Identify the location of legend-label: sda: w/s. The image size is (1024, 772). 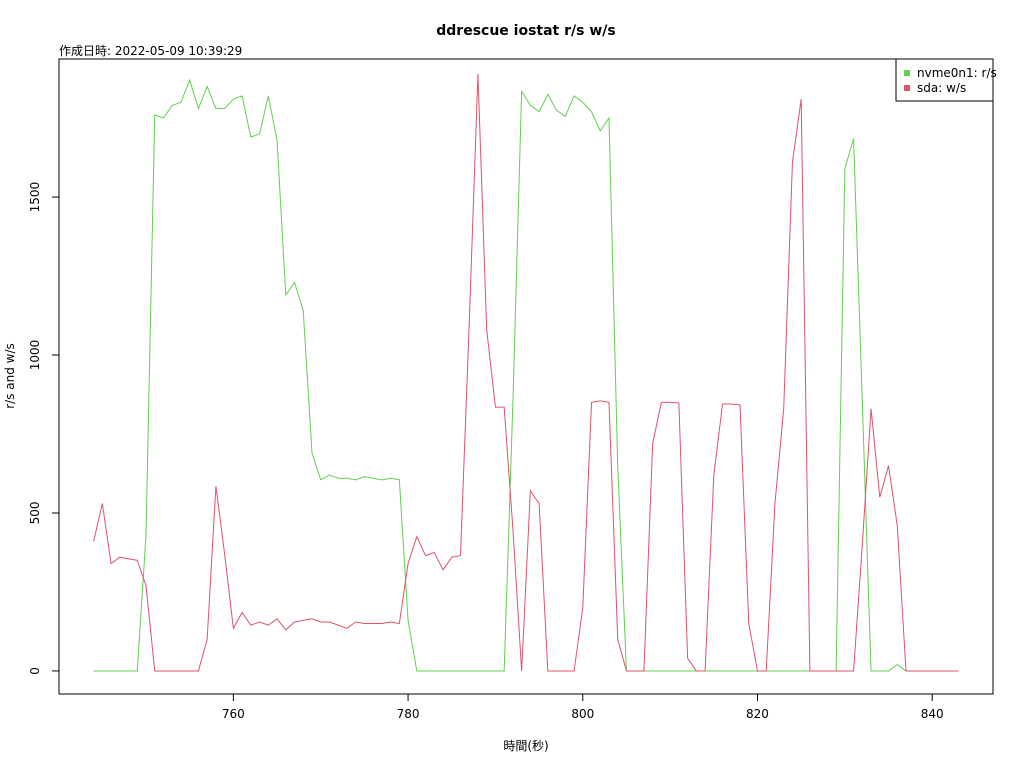
(941, 88).